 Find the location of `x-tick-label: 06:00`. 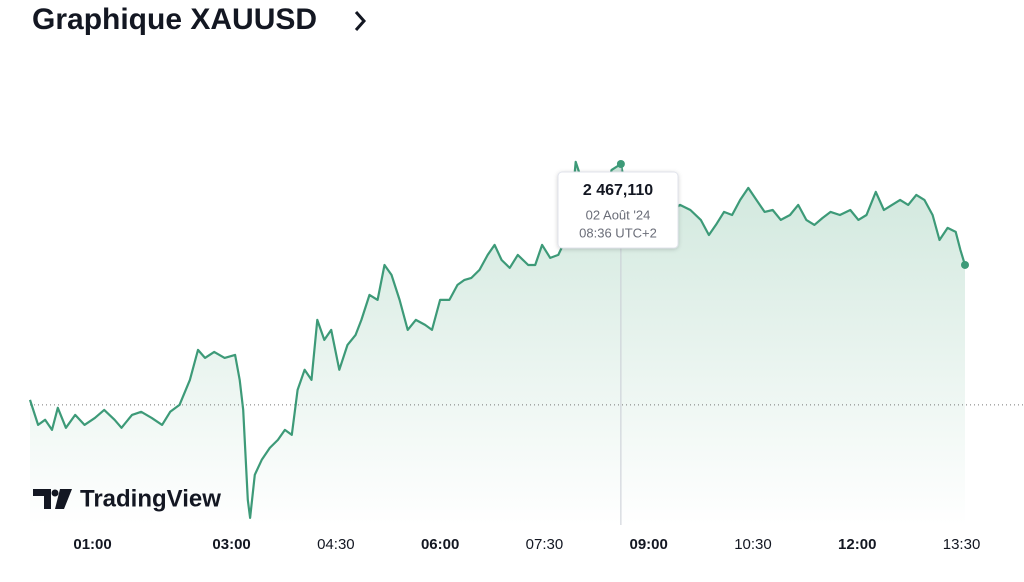

x-tick-label: 06:00 is located at coordinates (440, 544).